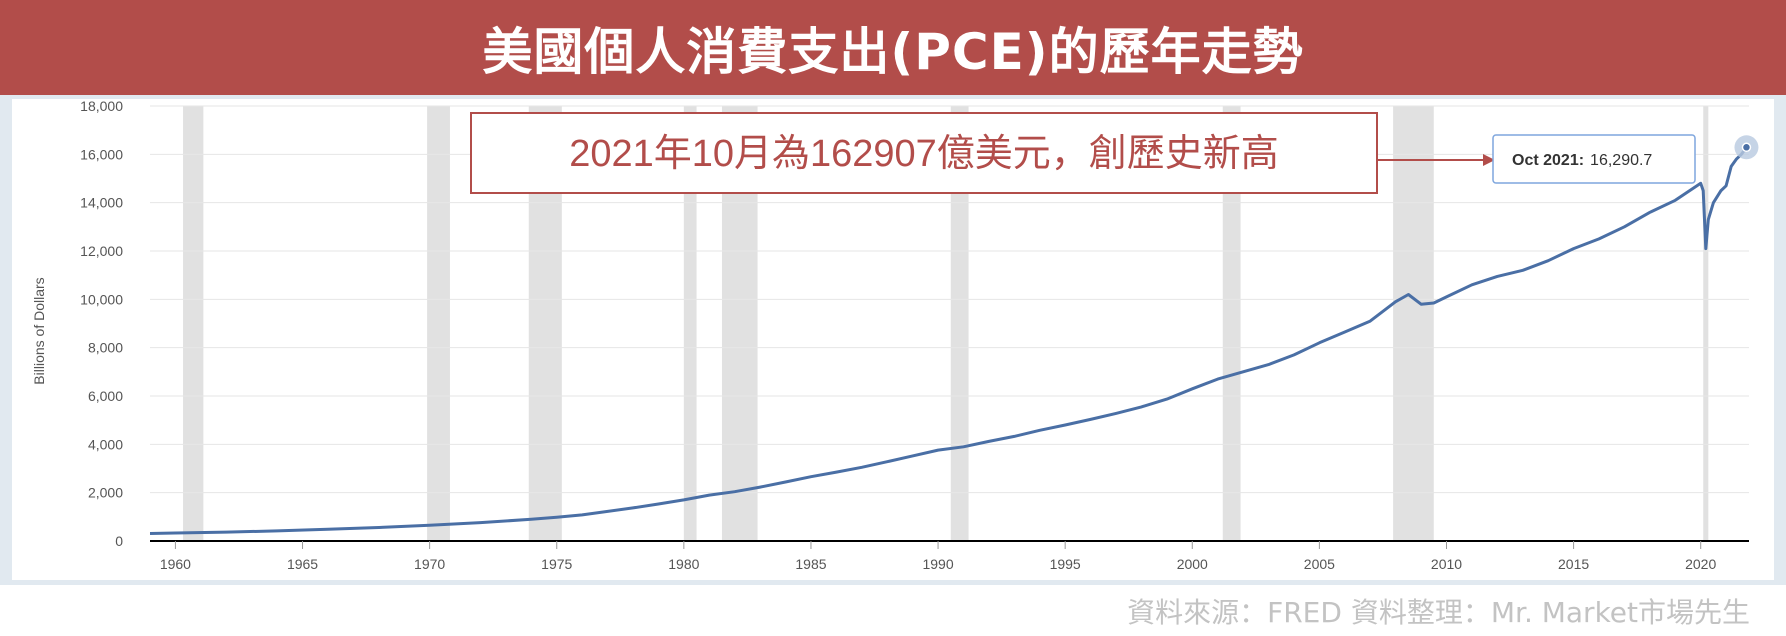 The image size is (1786, 636). What do you see at coordinates (1548, 160) in the screenshot?
I see `tooltip-label: Oct 2021:` at bounding box center [1548, 160].